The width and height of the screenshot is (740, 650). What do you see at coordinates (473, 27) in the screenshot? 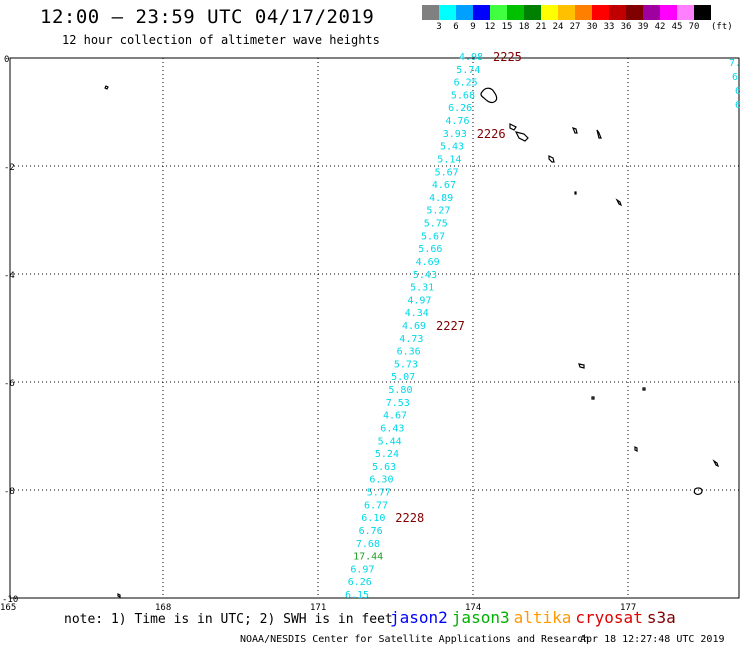
I see `legend-label: 9` at bounding box center [473, 27].